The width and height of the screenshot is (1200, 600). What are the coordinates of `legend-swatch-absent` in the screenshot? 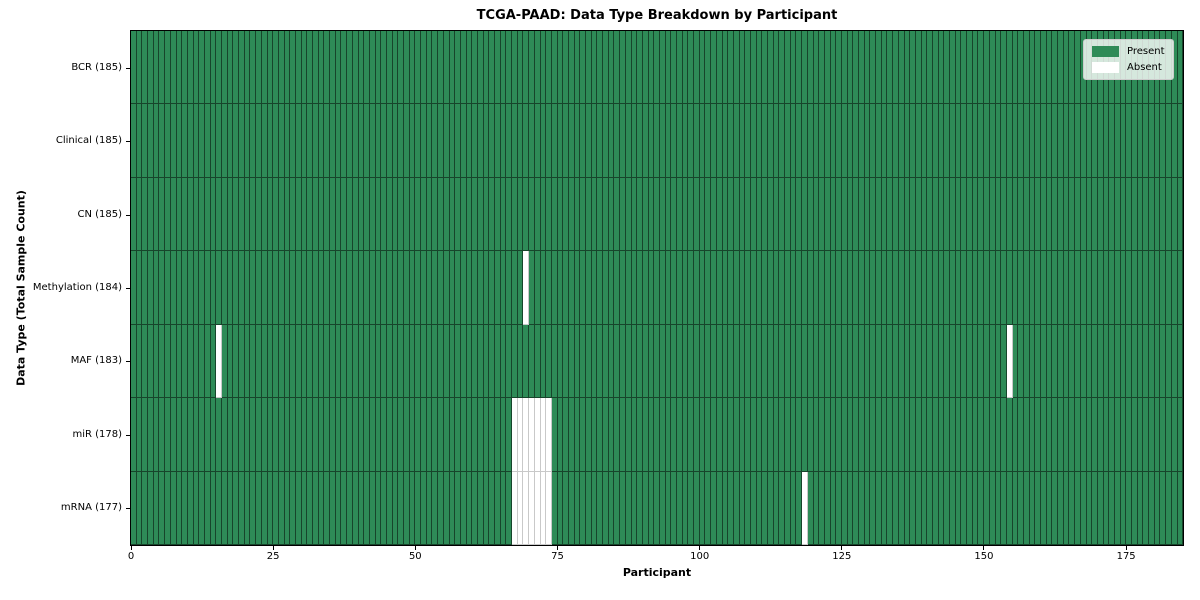 It's located at (1105, 67).